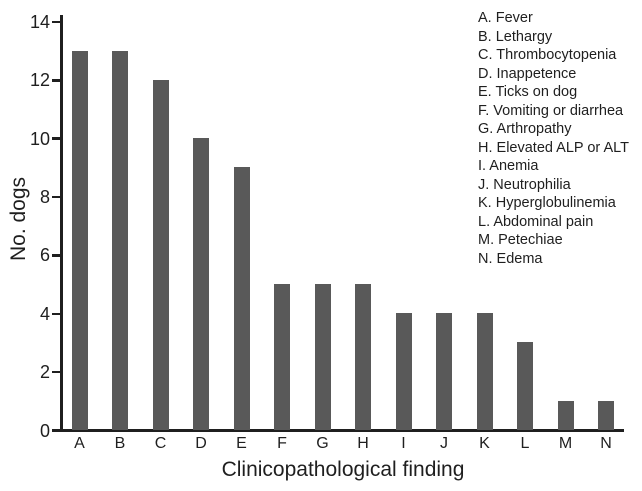 Image resolution: width=642 pixels, height=491 pixels. I want to click on x-tick-label: E, so click(241, 443).